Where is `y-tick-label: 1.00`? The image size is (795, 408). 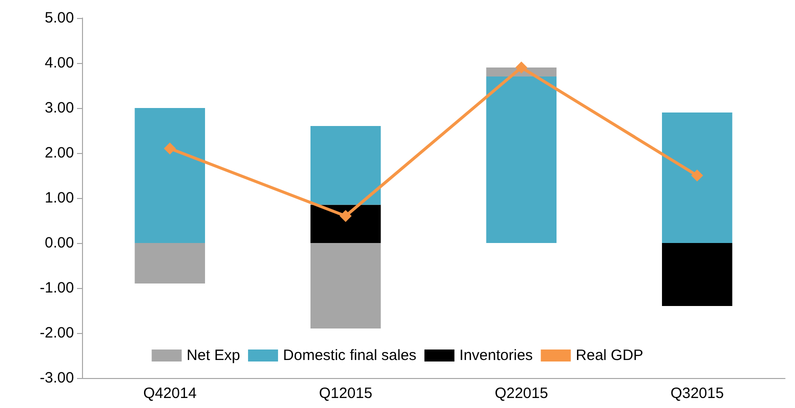
y-tick-label: 1.00 is located at coordinates (59, 198).